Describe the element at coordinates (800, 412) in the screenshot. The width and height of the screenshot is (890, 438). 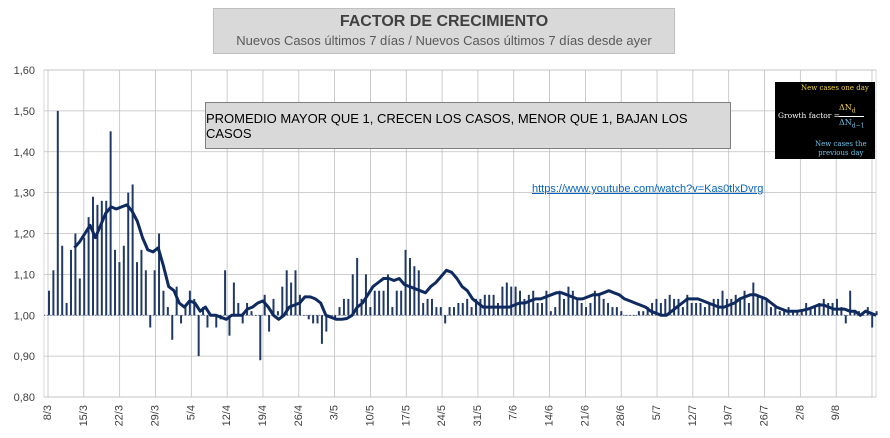
I see `x-tick-label: 2/8` at that location.